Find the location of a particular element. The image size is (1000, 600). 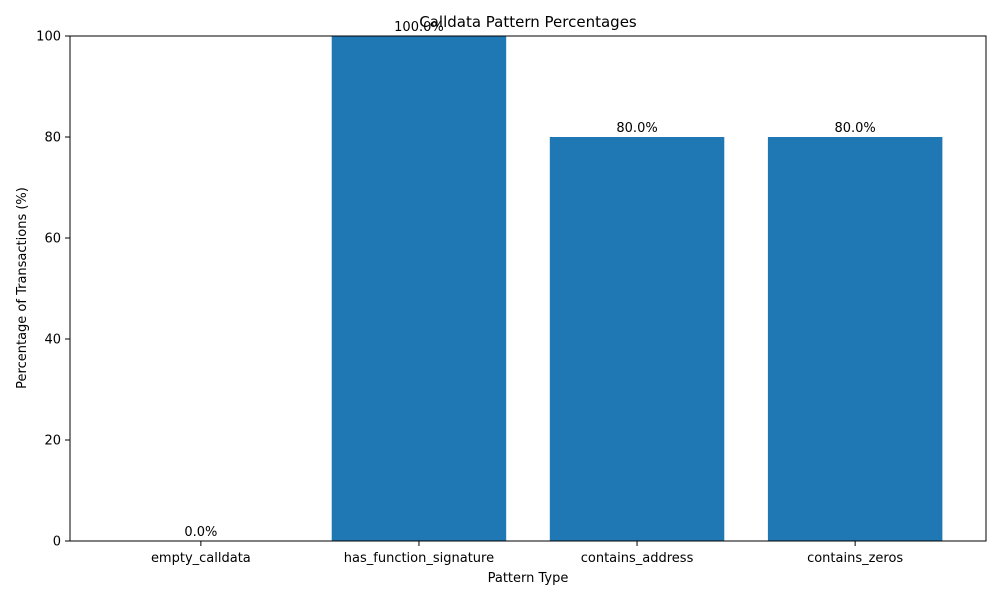

bar-contains_address is located at coordinates (637, 339).